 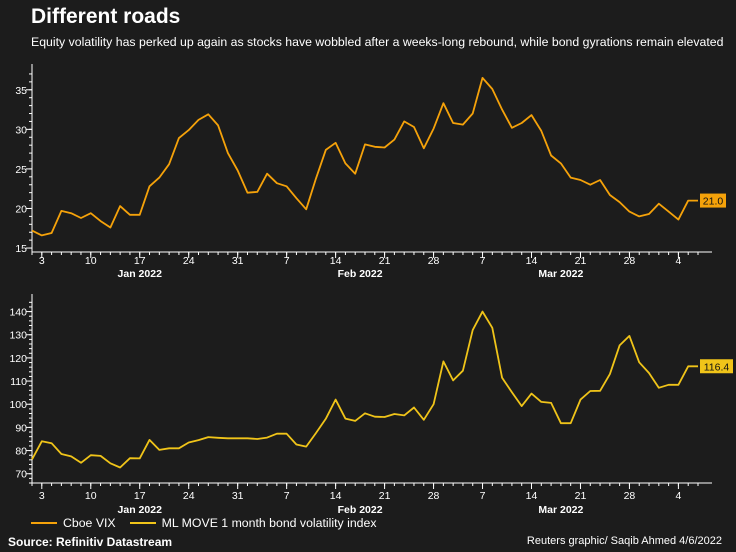 What do you see at coordinates (106, 16) in the screenshot?
I see `chart-title: Different roads` at bounding box center [106, 16].